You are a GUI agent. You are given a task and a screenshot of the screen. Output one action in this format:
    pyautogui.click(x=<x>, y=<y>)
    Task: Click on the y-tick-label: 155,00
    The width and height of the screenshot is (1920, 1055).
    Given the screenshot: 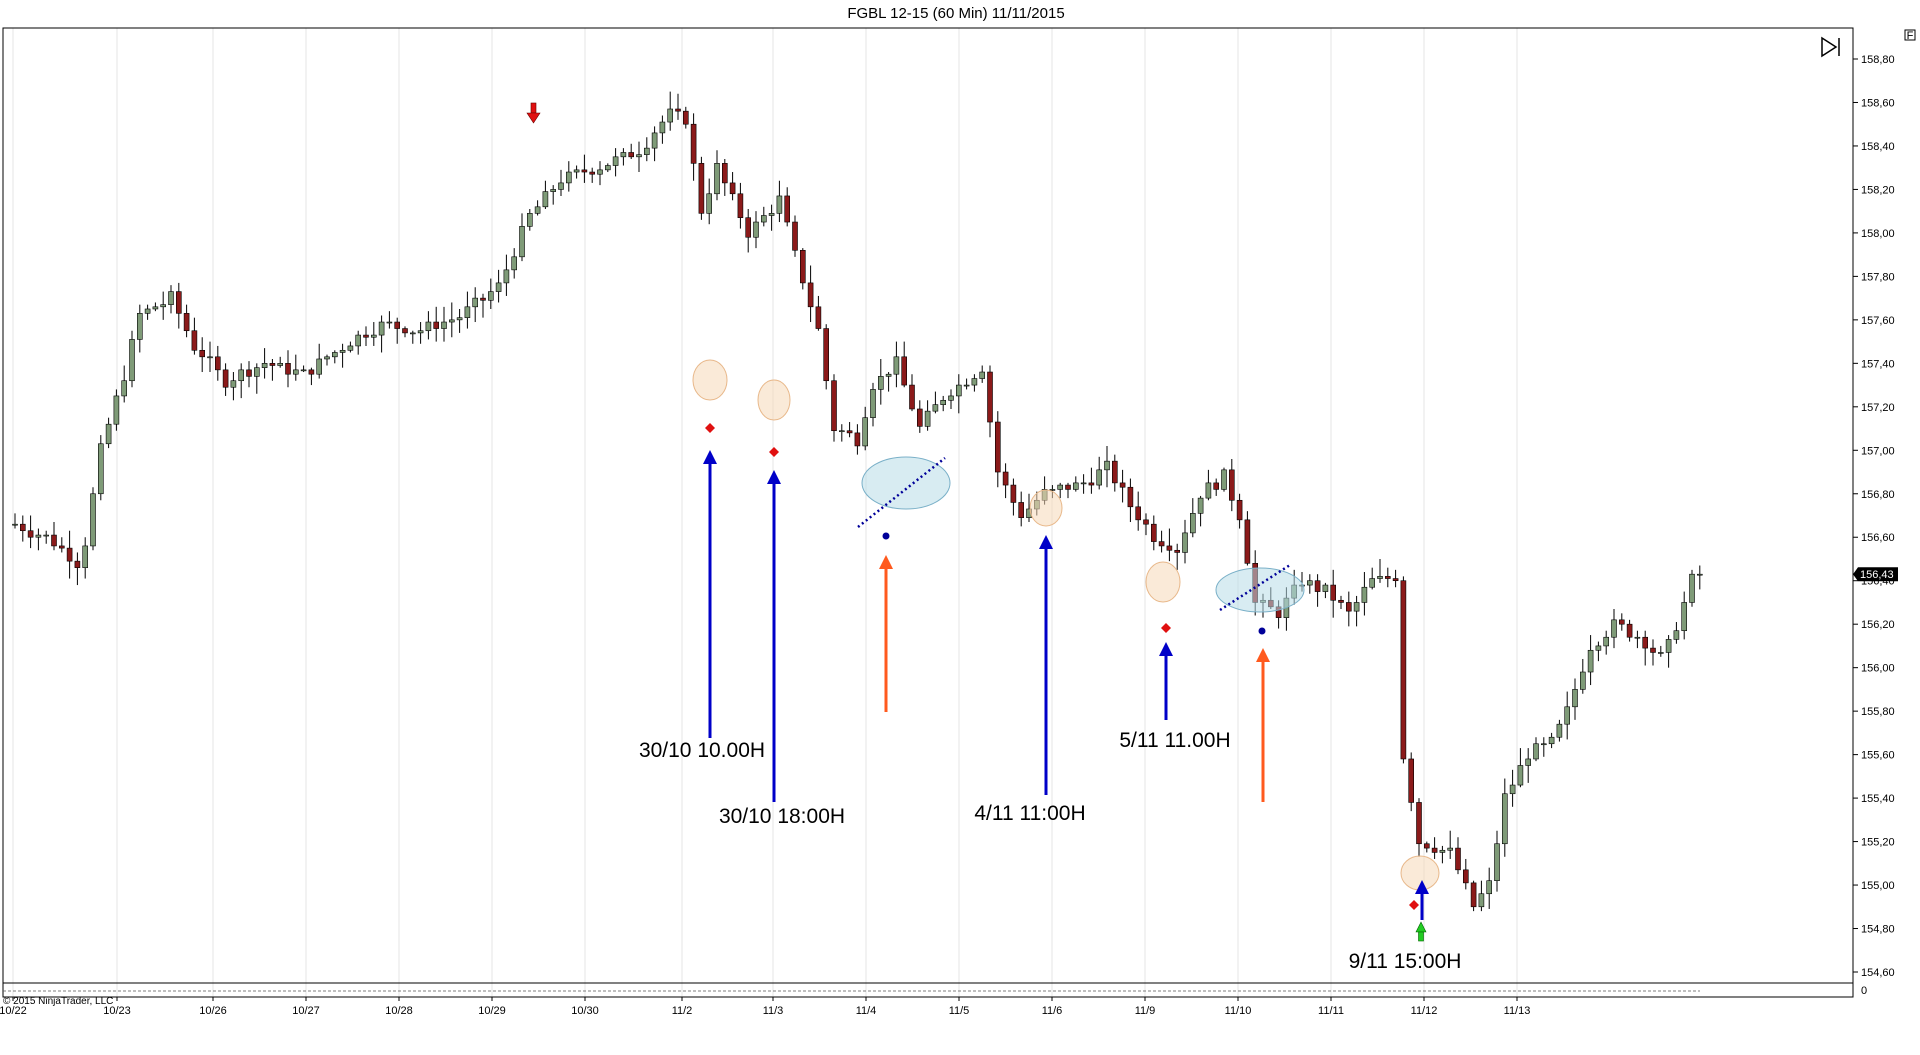 What is the action you would take?
    pyautogui.click(x=1878, y=886)
    